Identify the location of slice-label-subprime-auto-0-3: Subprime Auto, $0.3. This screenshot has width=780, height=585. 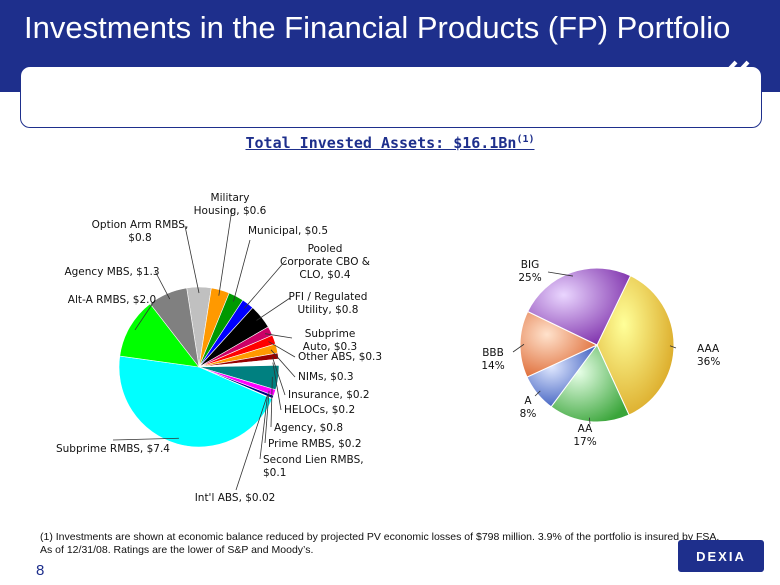
(330, 340).